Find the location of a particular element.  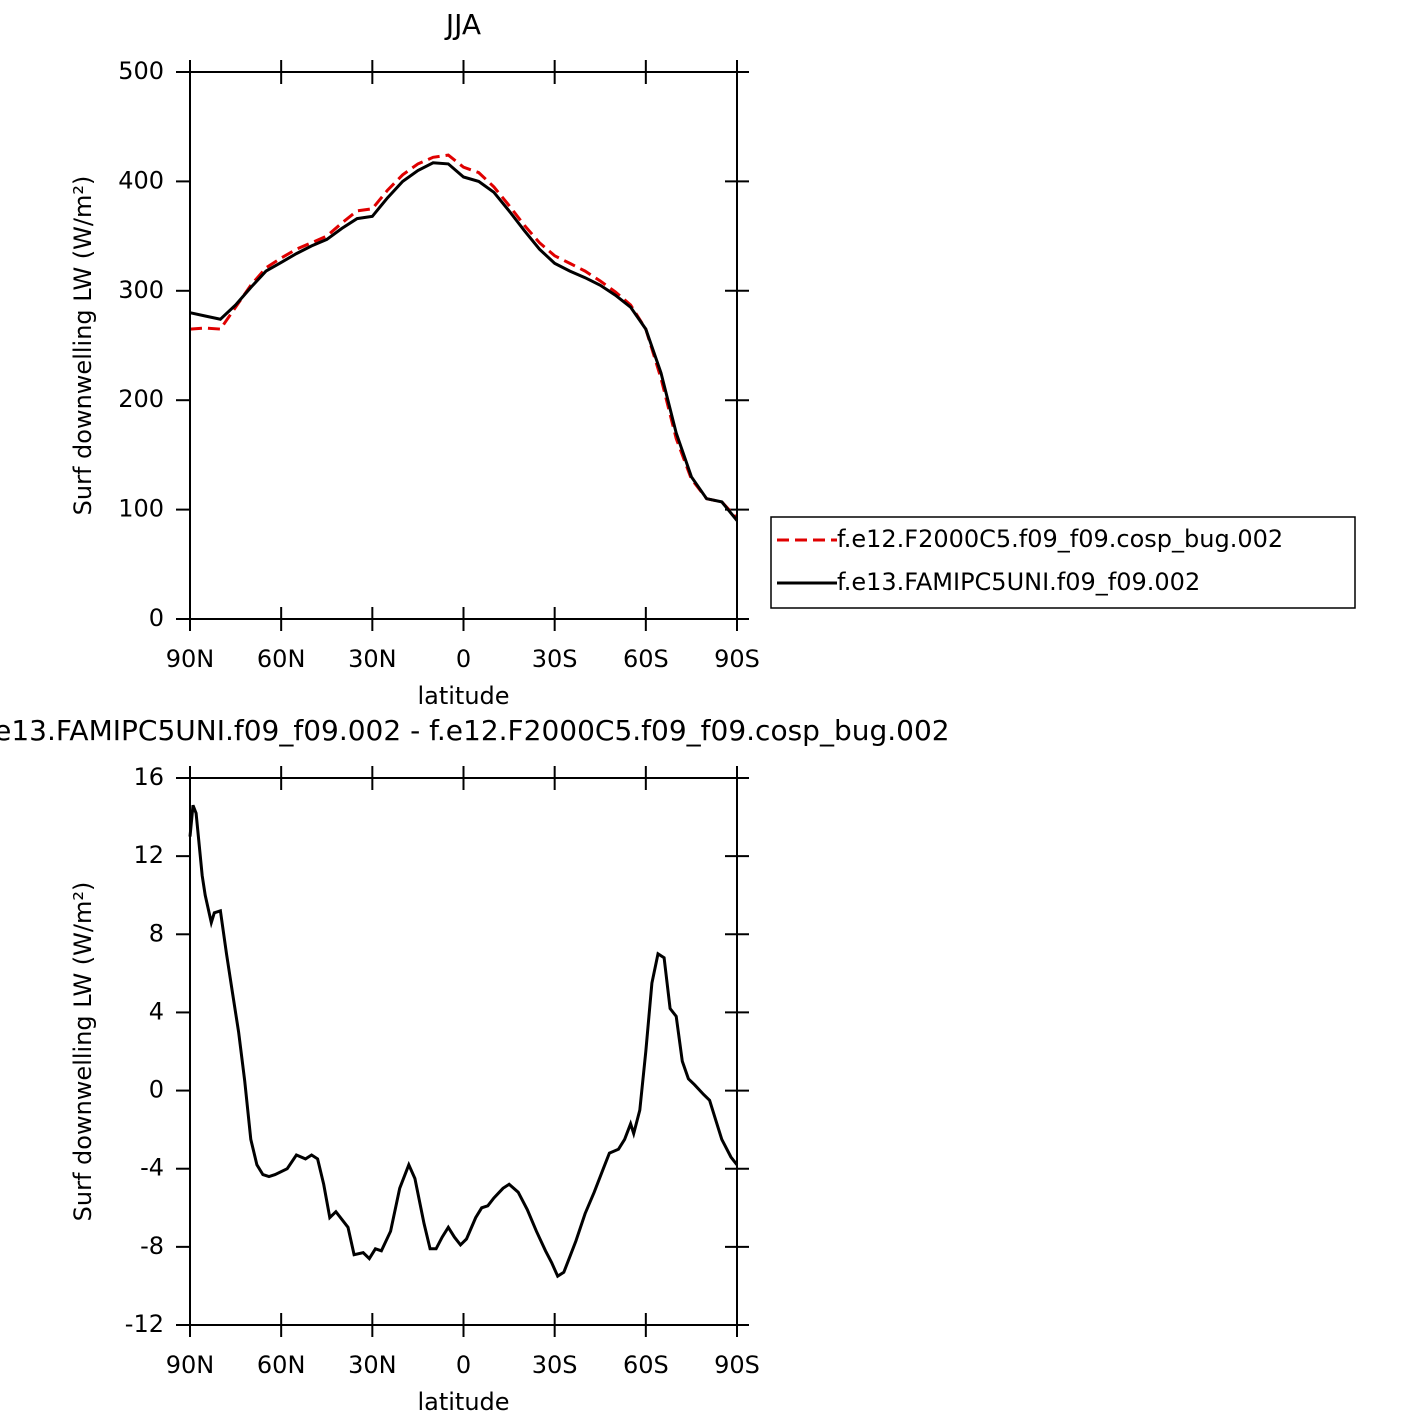

y-tick-label: 16 is located at coordinates (148, 777).